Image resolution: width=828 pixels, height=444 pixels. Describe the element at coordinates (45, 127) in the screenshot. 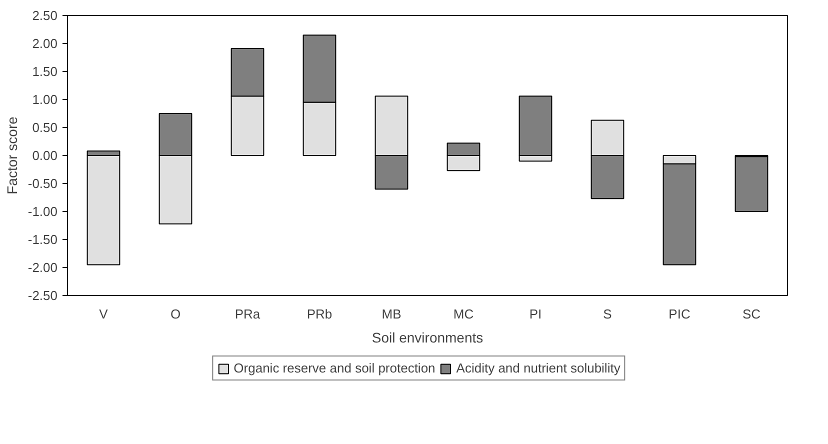

I see `y-tick-label: 0.50` at that location.